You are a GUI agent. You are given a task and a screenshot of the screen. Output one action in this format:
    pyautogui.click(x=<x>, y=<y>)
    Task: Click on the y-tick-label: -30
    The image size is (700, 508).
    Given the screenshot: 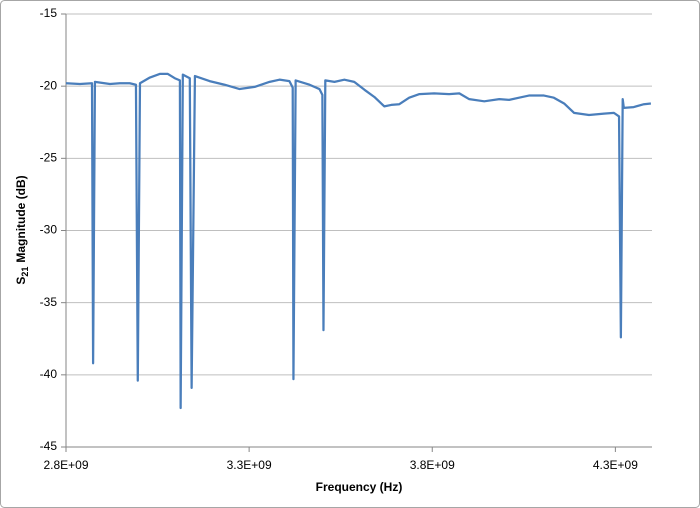 What is the action you would take?
    pyautogui.click(x=49, y=230)
    